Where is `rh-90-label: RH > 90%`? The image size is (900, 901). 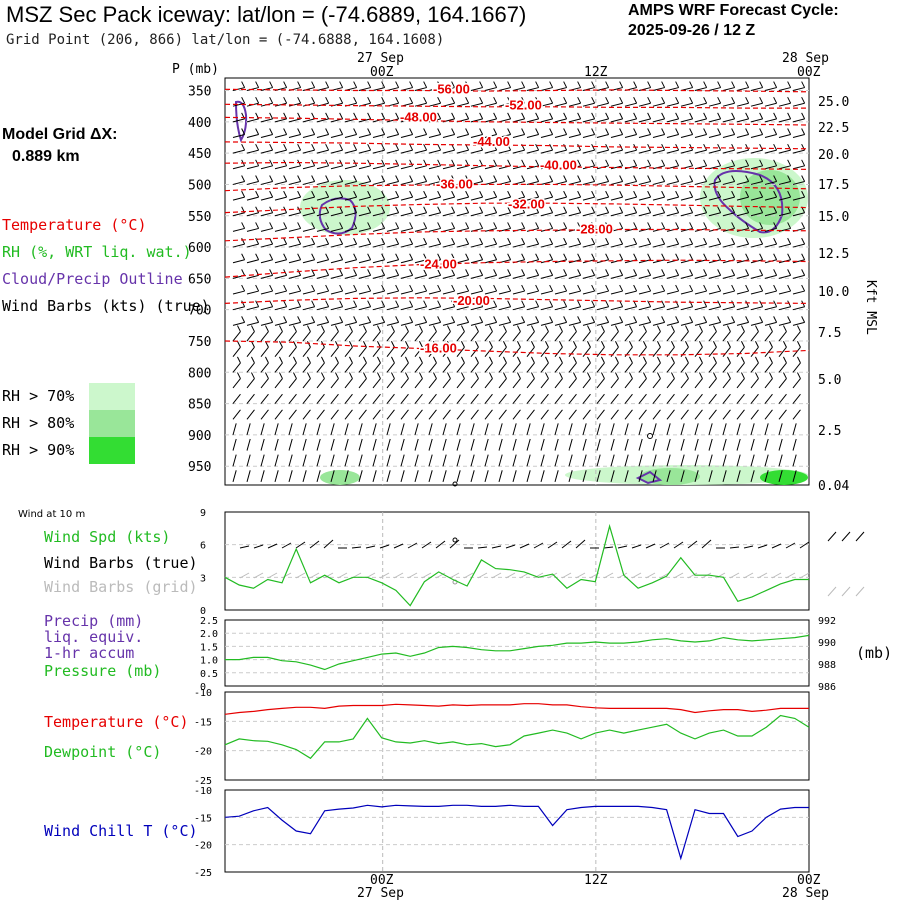 rh-90-label: RH > 90% is located at coordinates (38, 450).